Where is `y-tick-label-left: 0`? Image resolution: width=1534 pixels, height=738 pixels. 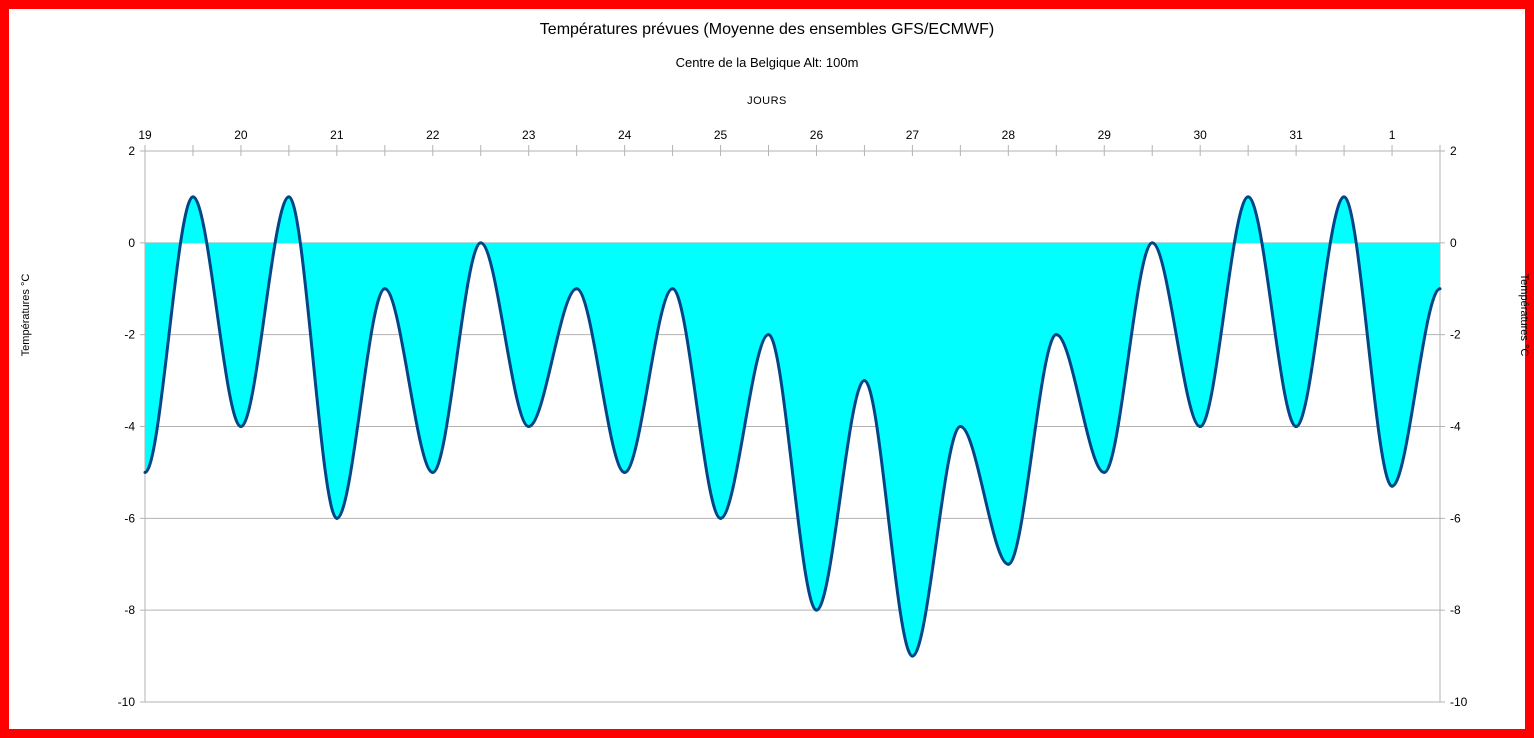
y-tick-label-left: 0 is located at coordinates (131, 243).